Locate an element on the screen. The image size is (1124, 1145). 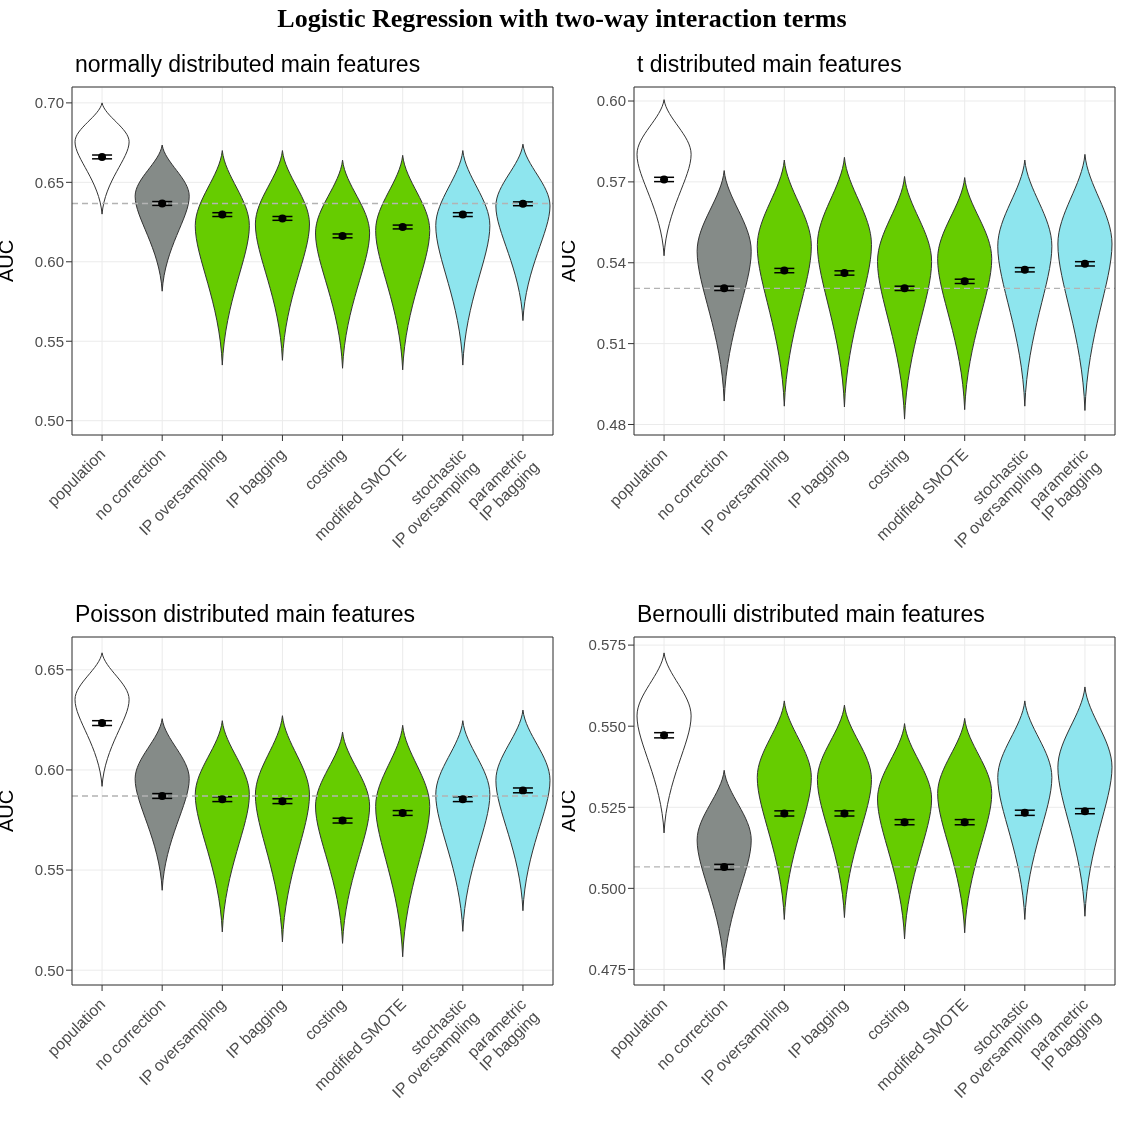
chart-title: normally distributed main features is located at coordinates (248, 64).